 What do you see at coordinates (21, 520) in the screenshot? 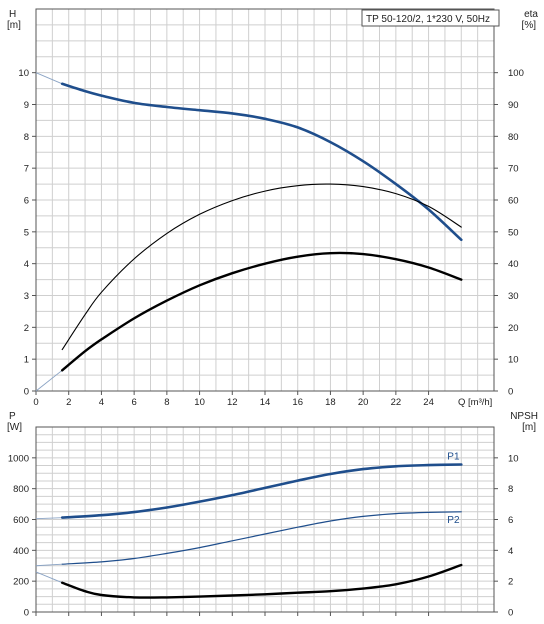
I see `left-axis-tick-label: 600` at bounding box center [21, 520].